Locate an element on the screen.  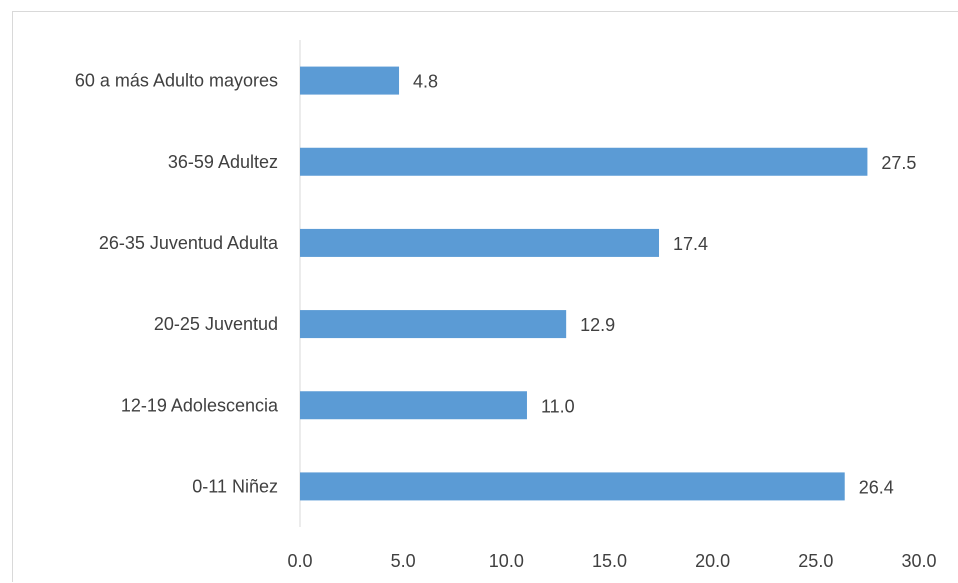
x-tick-label: 30.0 is located at coordinates (918, 561).